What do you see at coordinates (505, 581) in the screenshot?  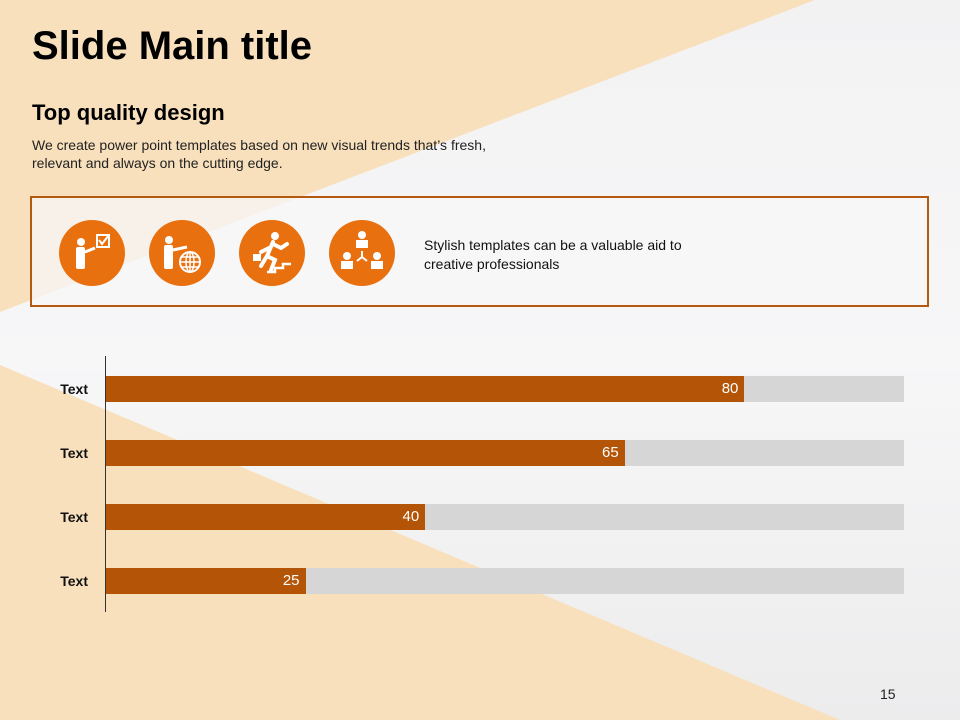 I see `bar-track: 25` at bounding box center [505, 581].